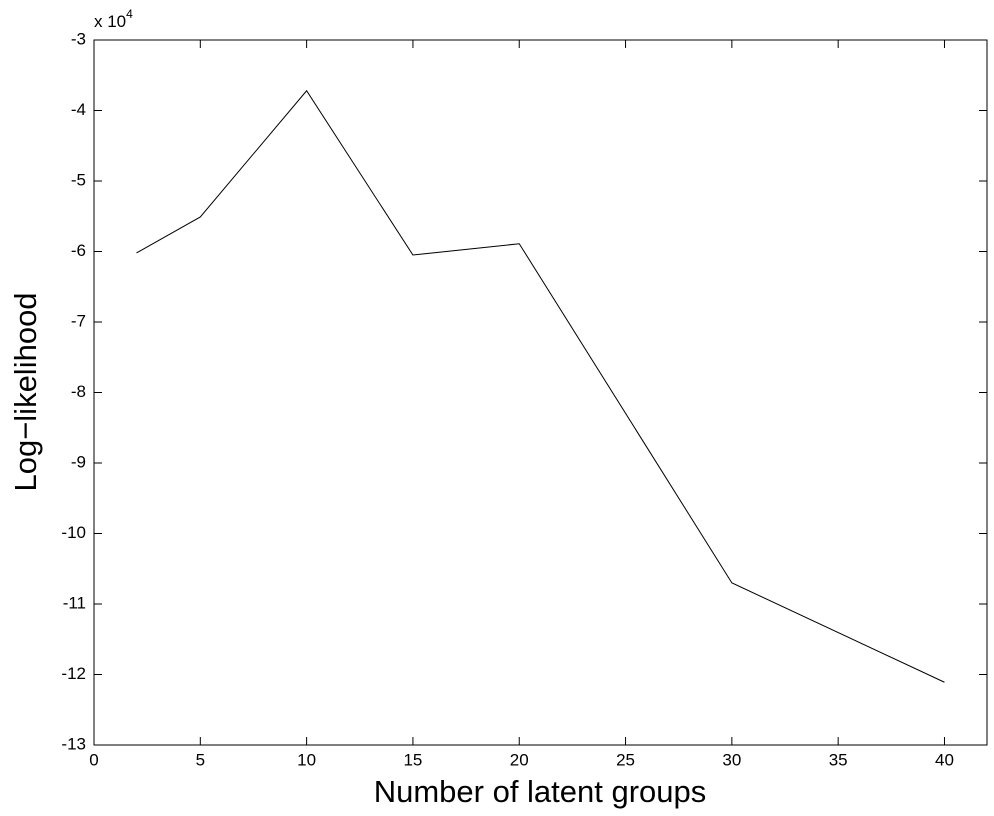 The width and height of the screenshot is (994, 816). I want to click on x-tick-label: 40, so click(944, 759).